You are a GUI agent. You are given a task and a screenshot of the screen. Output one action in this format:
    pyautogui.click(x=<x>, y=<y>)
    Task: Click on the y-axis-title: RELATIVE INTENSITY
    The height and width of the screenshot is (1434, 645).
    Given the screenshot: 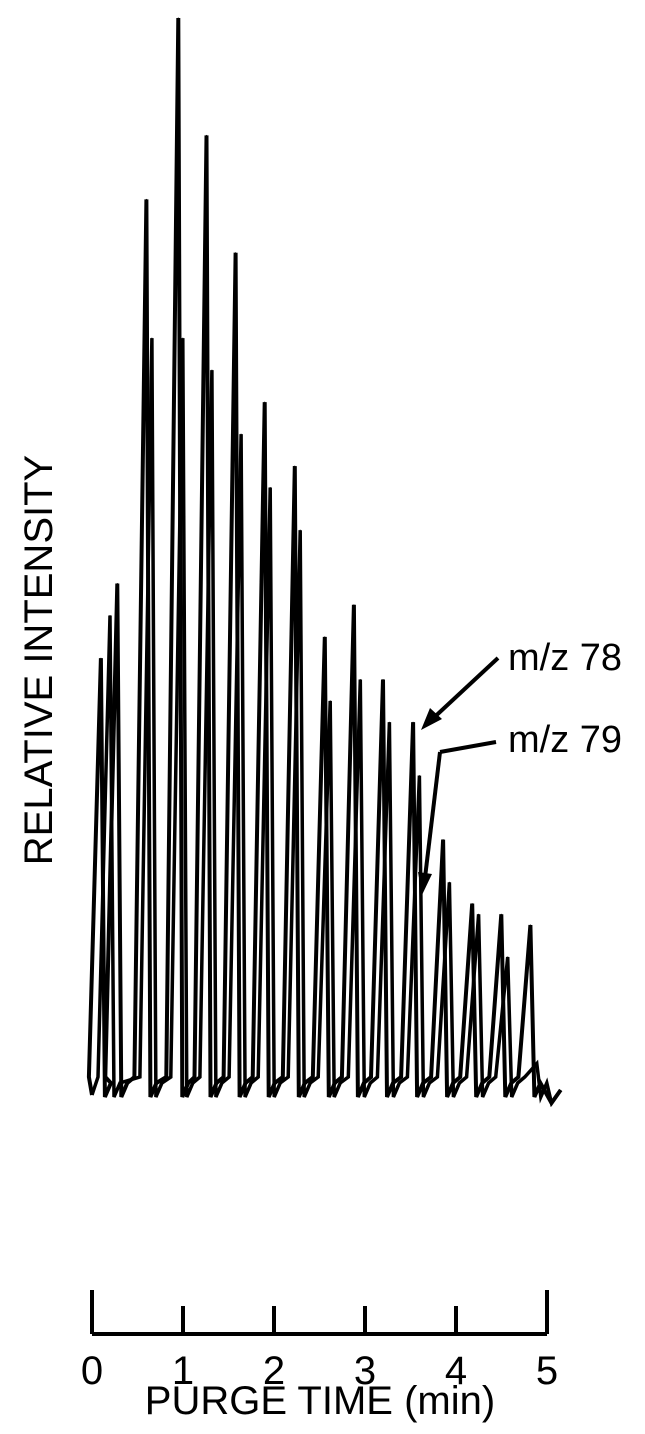 What is the action you would take?
    pyautogui.click(x=39, y=660)
    